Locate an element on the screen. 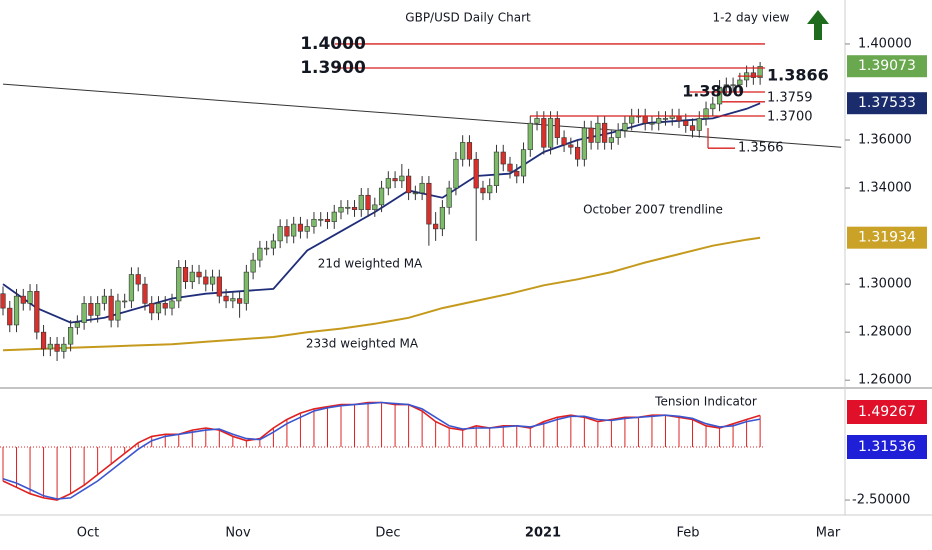  up-arrow-icon is located at coordinates (818, 25).